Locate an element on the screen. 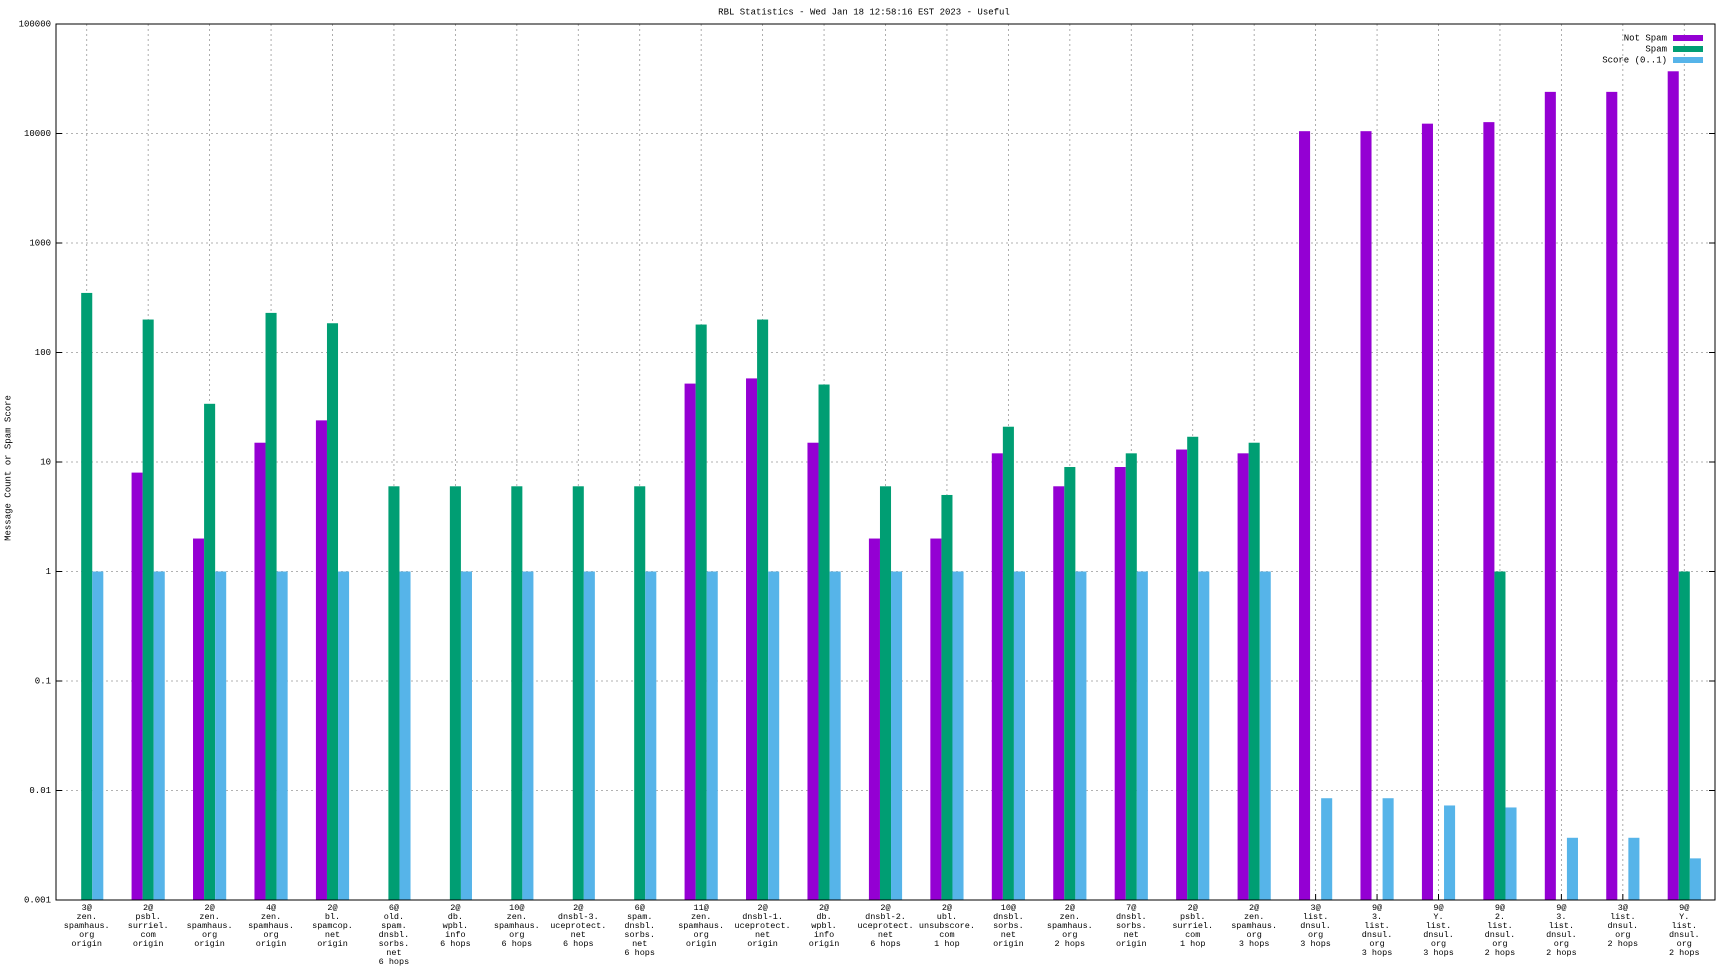  x-tick-label: 10@ dnsbl. sorbs. net origin is located at coordinates (1008, 926).